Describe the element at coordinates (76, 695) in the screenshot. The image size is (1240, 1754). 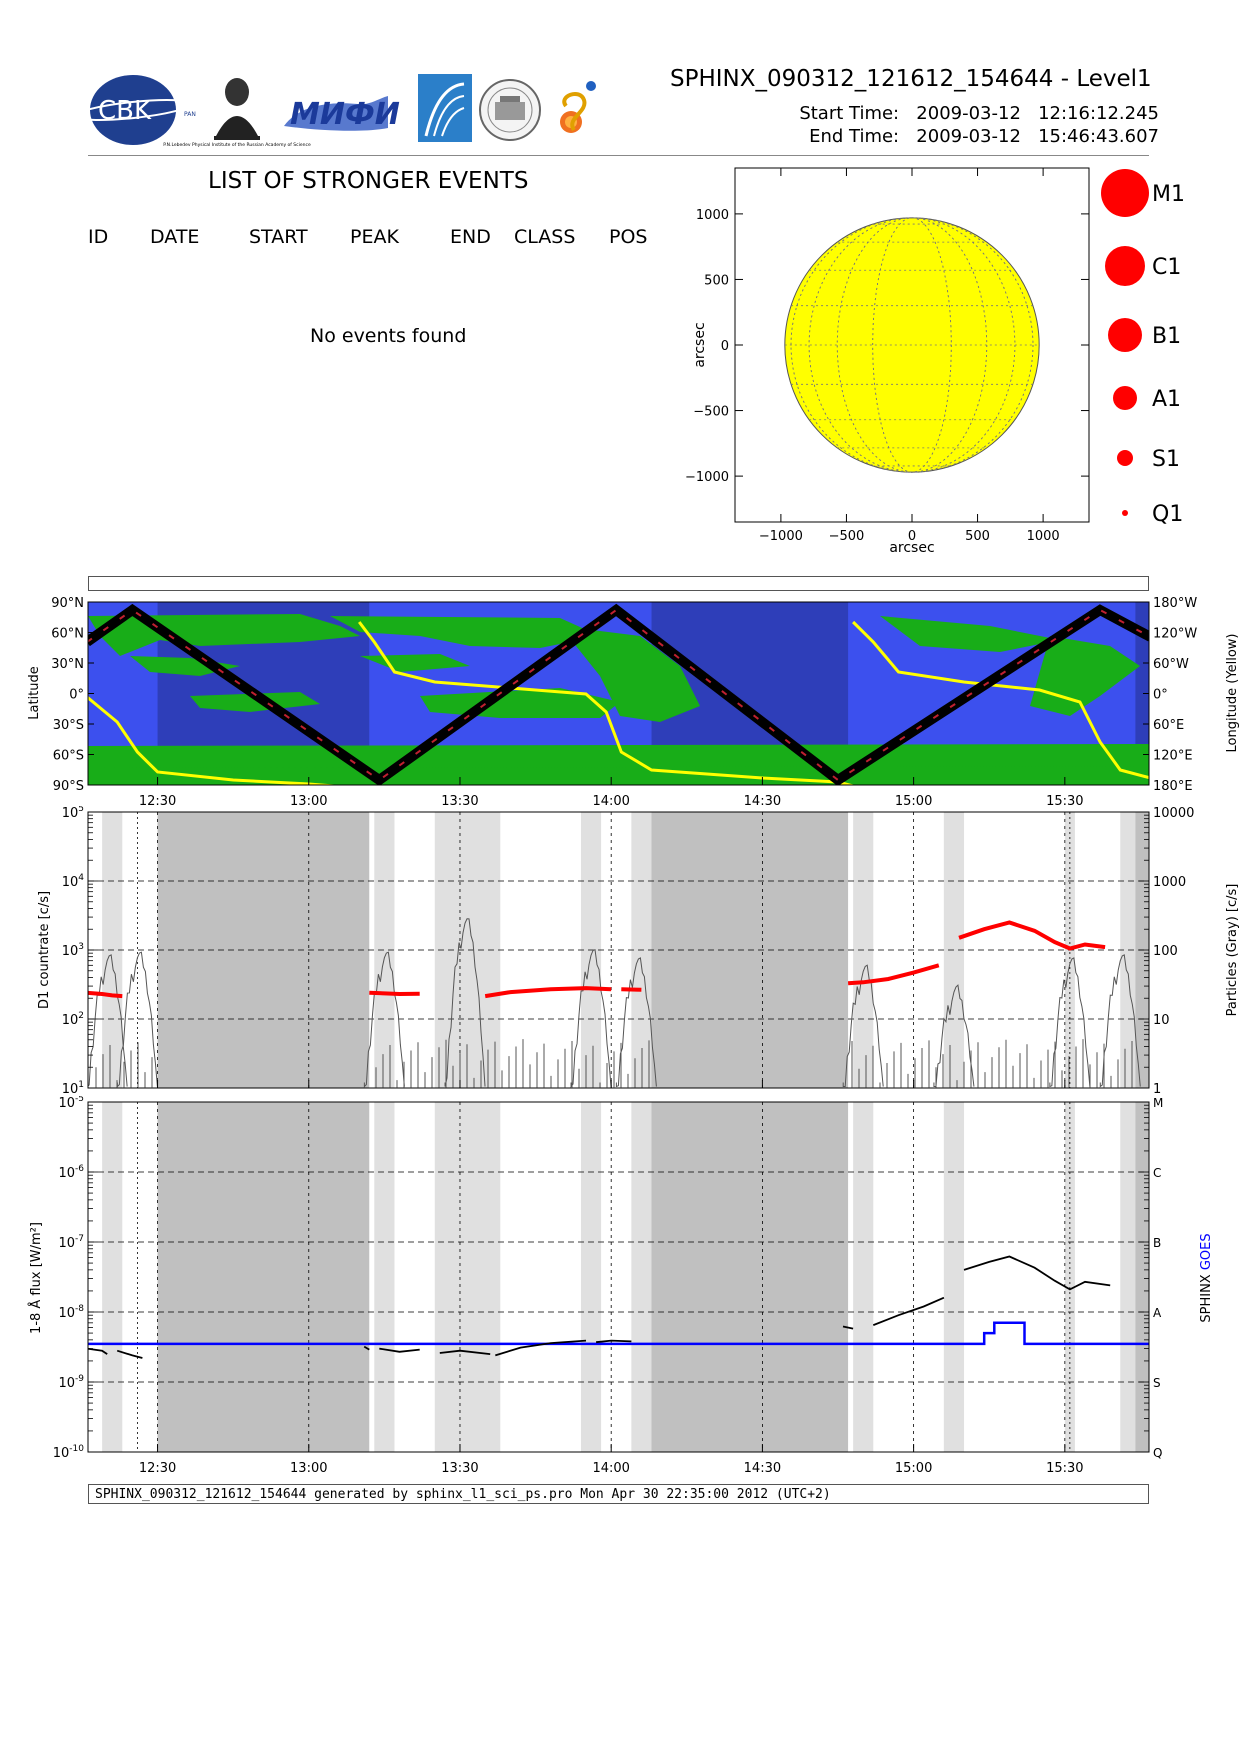
I see `orbit-lat-tick-label: 0°` at that location.